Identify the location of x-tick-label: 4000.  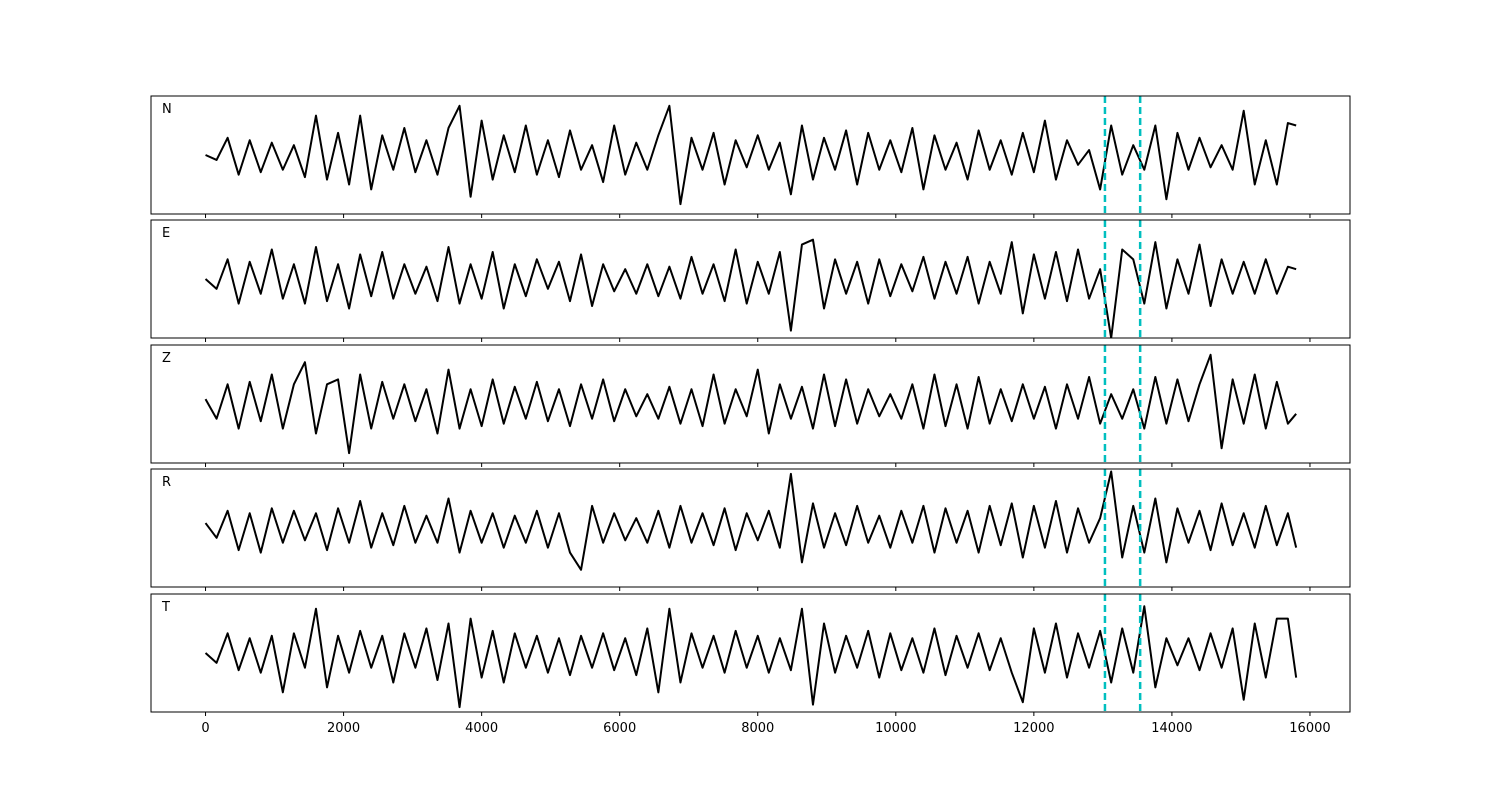
(481, 728).